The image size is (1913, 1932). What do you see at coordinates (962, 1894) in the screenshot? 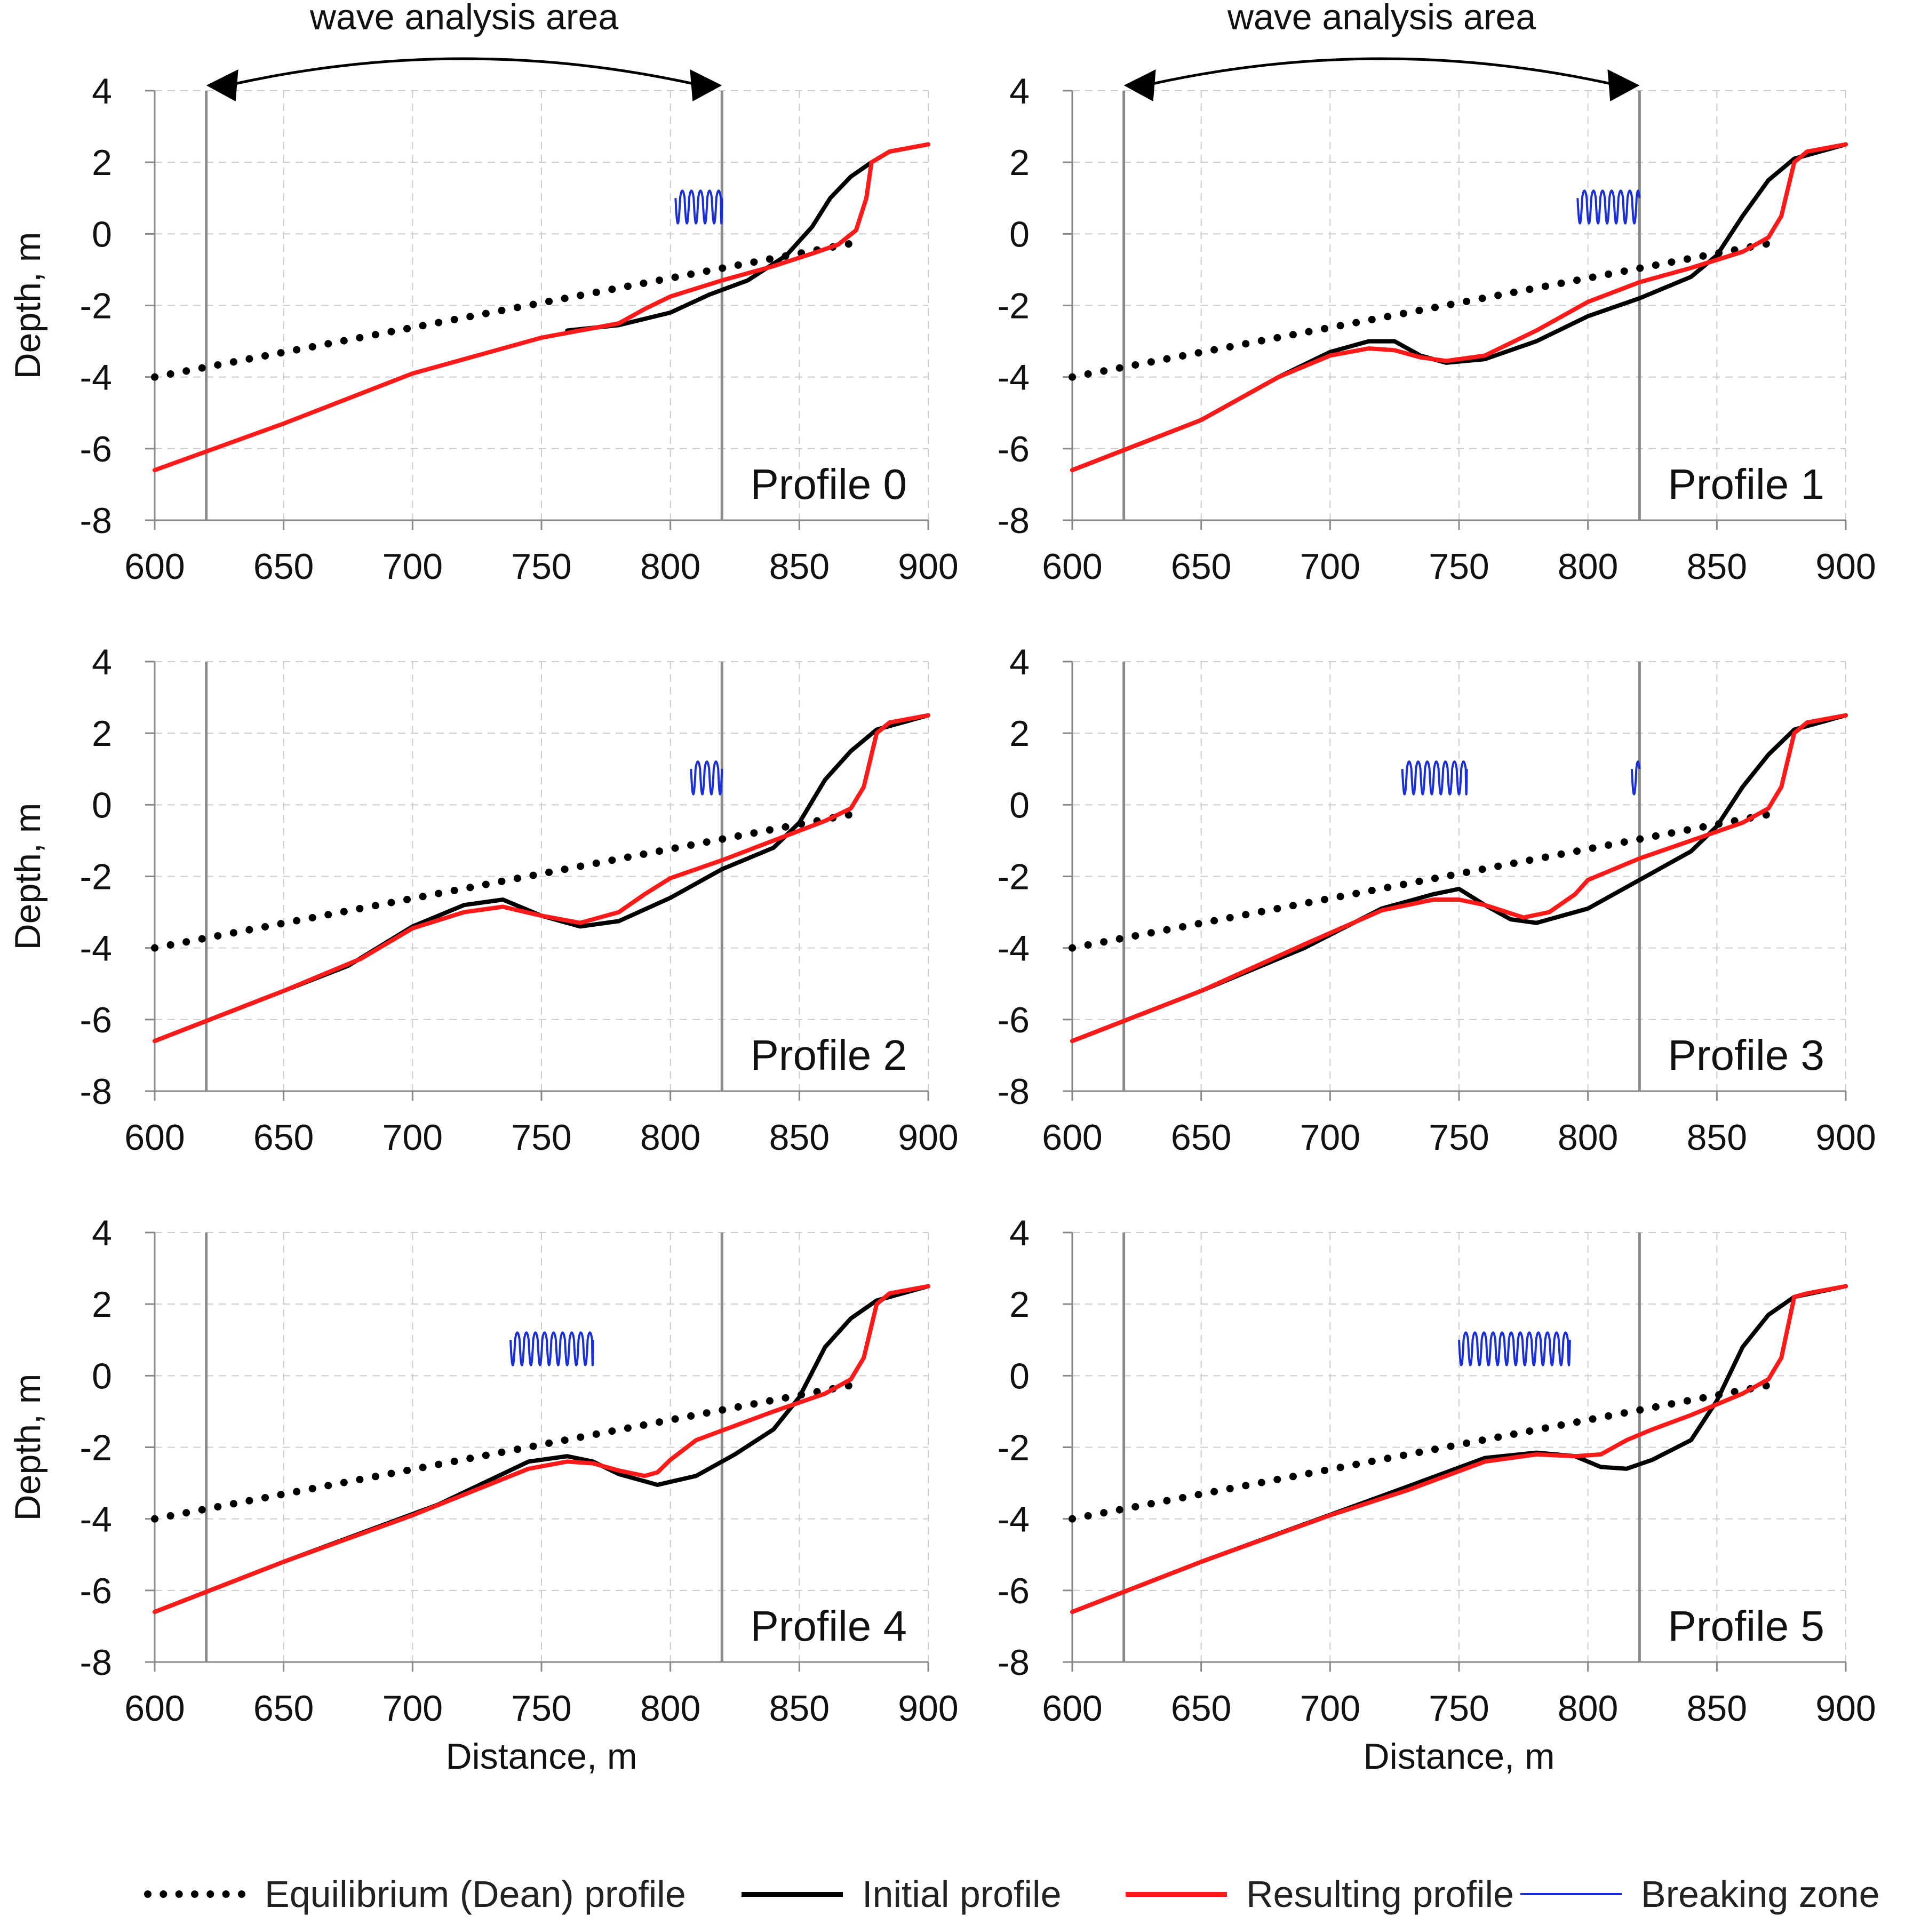
I see `legend-label-initial: Initial profile` at bounding box center [962, 1894].